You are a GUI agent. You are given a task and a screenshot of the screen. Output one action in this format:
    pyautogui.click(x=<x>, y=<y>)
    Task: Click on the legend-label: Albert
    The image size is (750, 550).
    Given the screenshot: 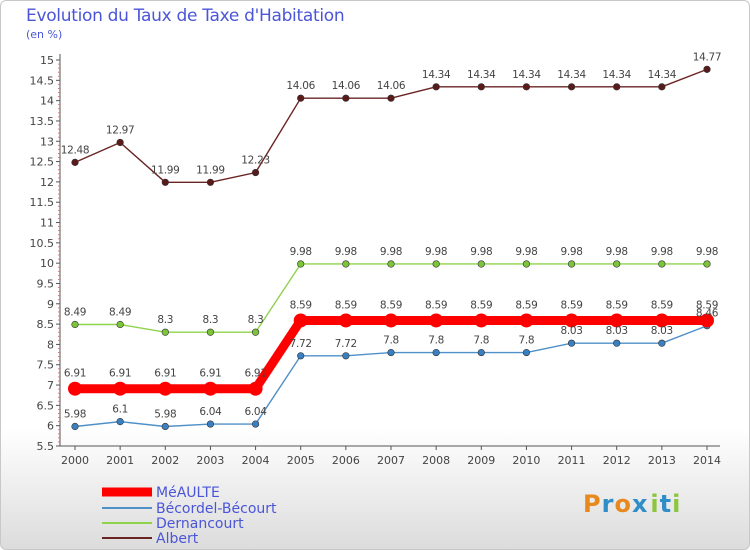 What is the action you would take?
    pyautogui.click(x=177, y=539)
    